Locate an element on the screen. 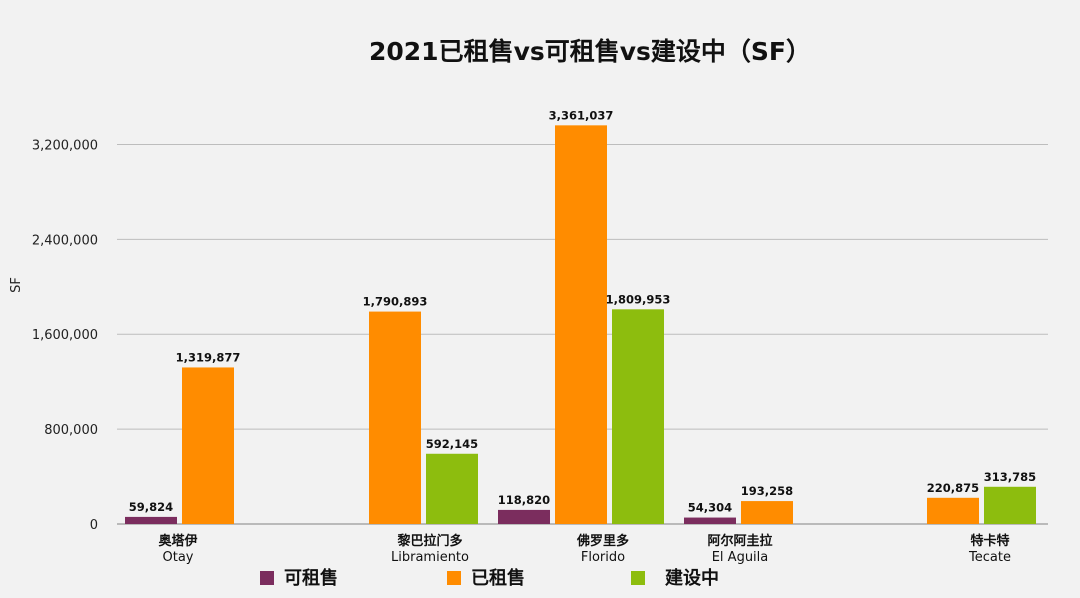  data-label: 313,785 is located at coordinates (1010, 477).